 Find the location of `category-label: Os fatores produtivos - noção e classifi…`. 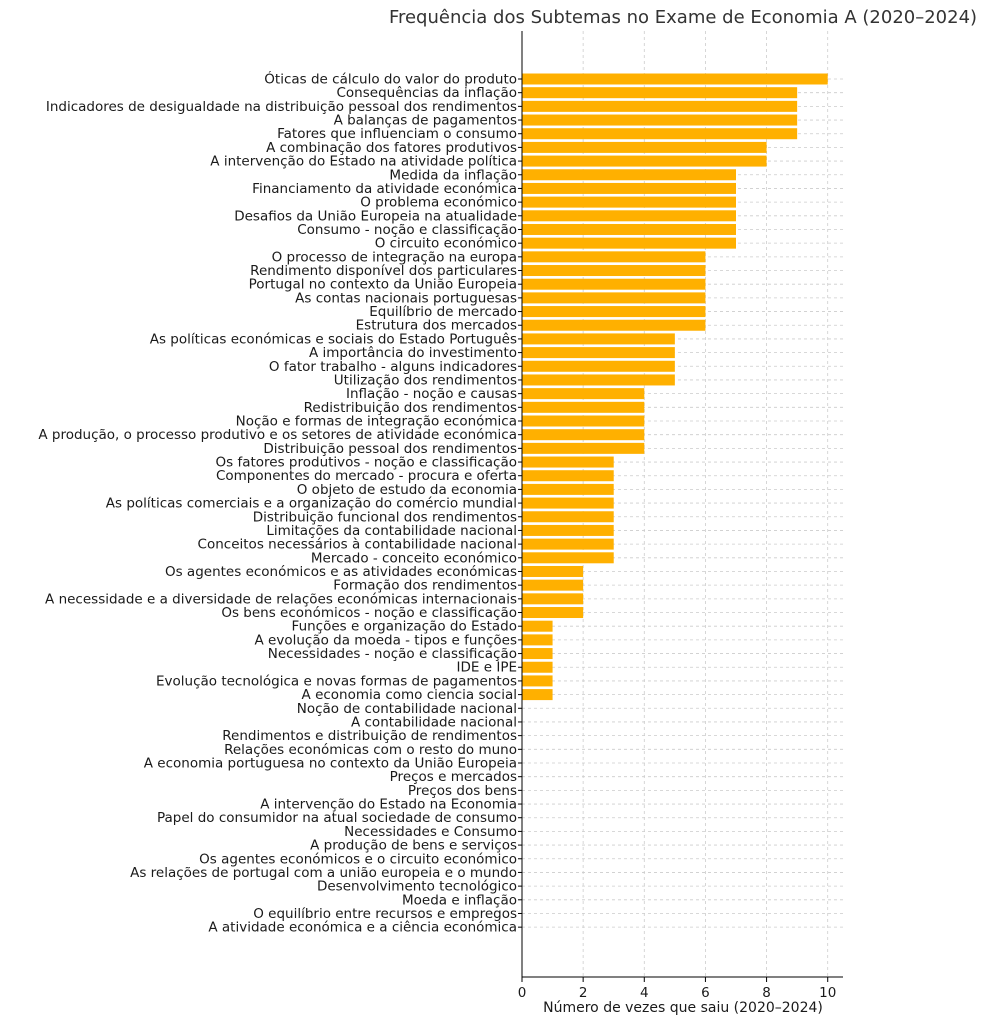

category-label: Os fatores produtivos - noção e classifi… is located at coordinates (366, 463).